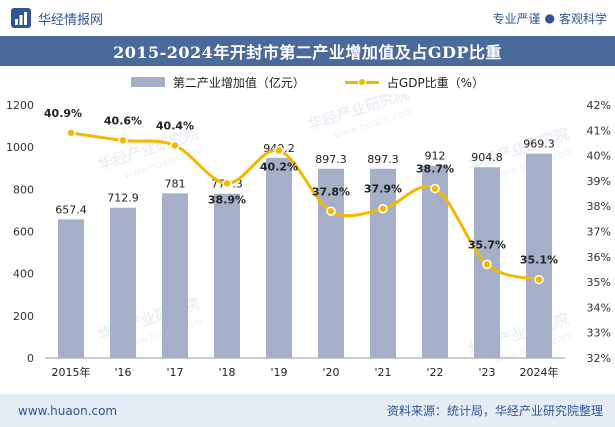  Describe the element at coordinates (599, 206) in the screenshot. I see `y-right-tick-label: 38%` at that location.